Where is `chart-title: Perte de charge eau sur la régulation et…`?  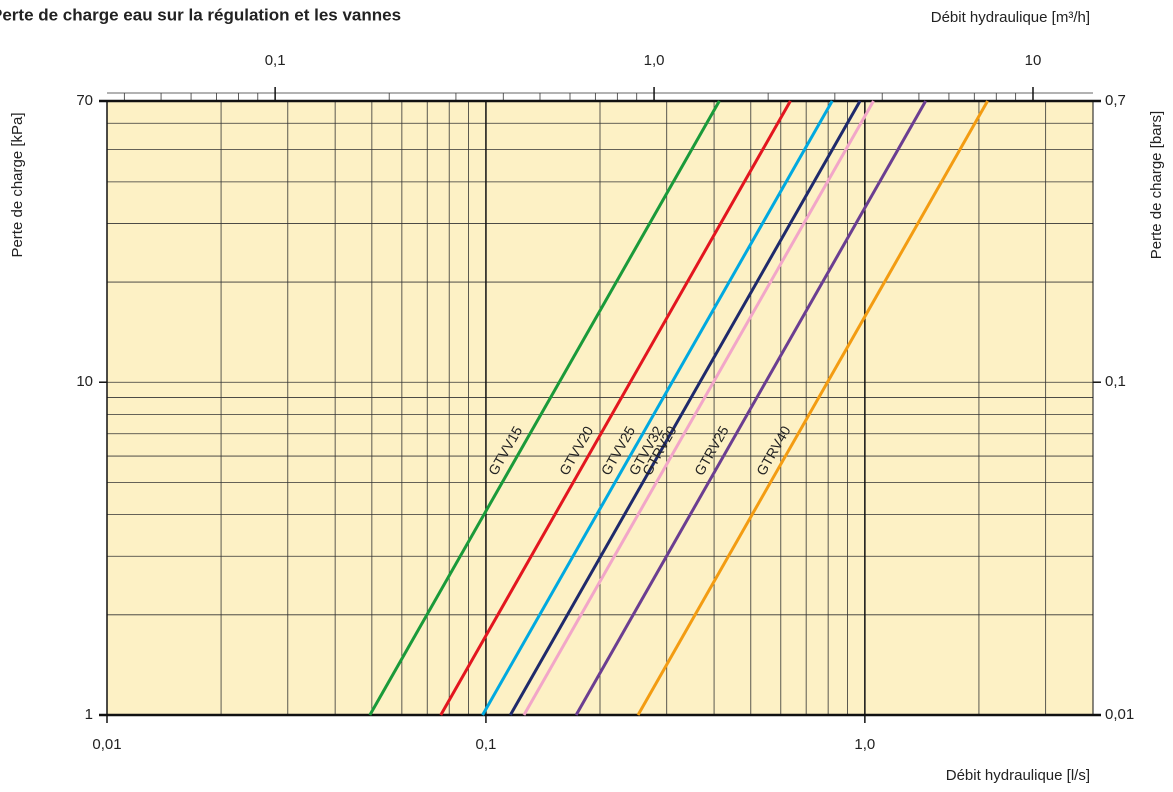 chart-title: Perte de charge eau sur la régulation et… is located at coordinates (200, 14).